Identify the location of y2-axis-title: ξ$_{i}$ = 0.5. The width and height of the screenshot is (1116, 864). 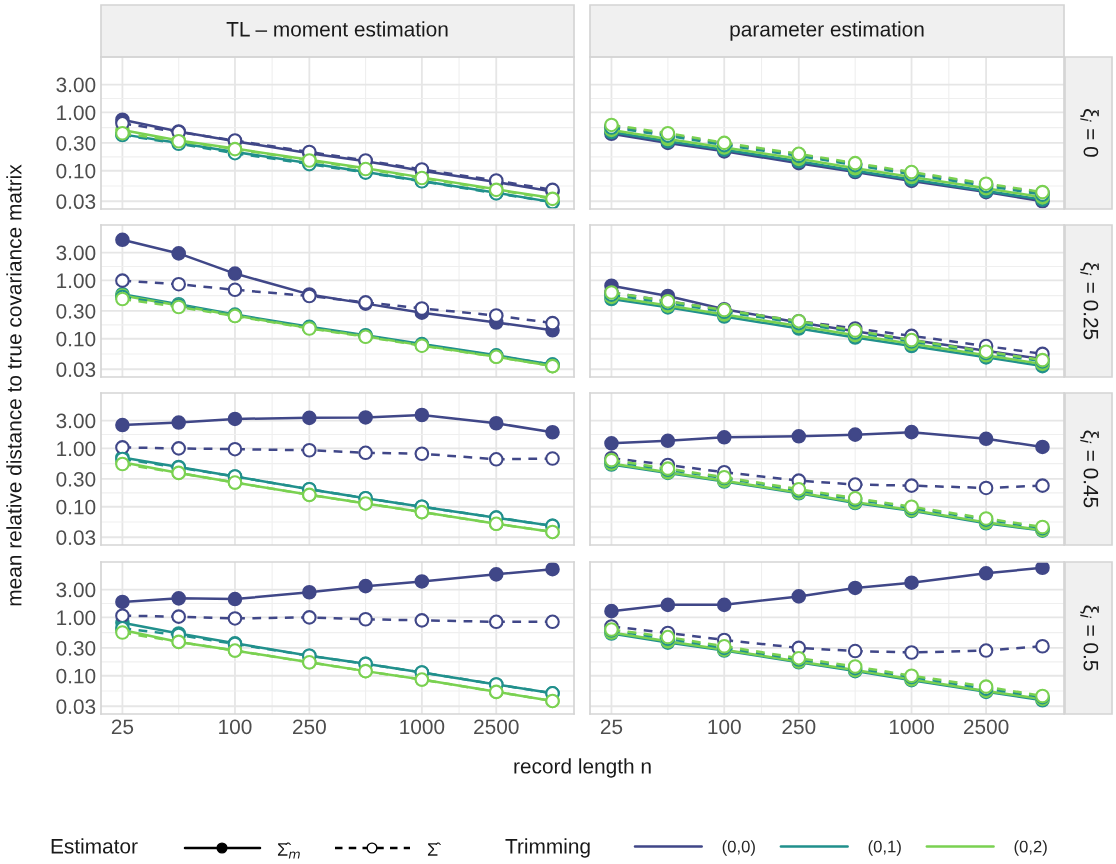
(1089, 638).